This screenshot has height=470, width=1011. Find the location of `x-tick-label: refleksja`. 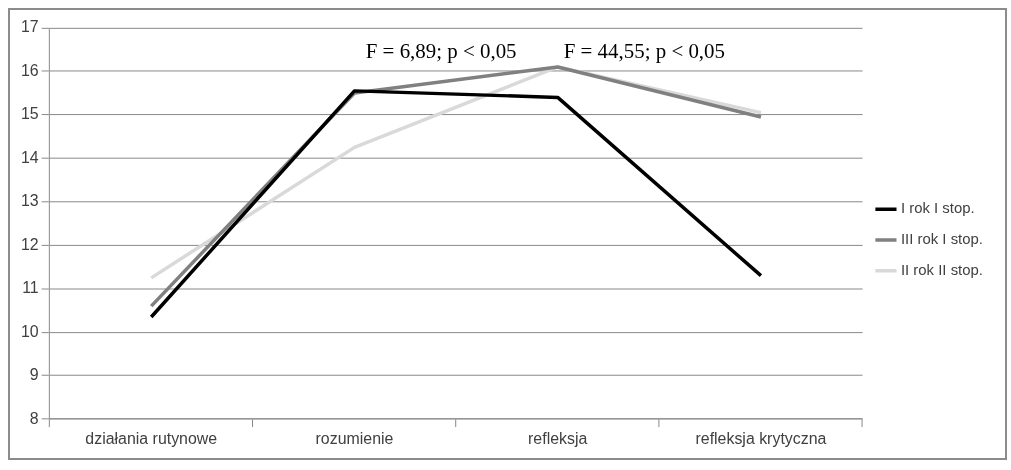

x-tick-label: refleksja is located at coordinates (558, 438).